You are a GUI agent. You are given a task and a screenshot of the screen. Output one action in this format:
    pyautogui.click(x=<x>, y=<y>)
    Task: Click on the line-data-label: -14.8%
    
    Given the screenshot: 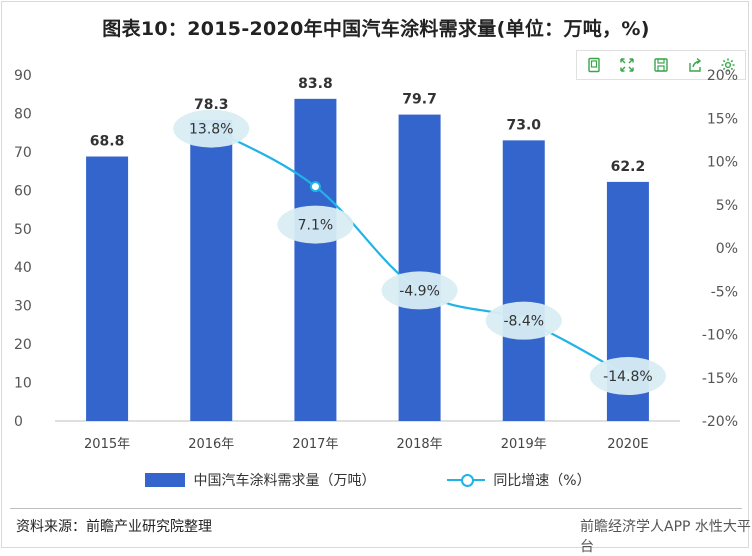 What is the action you would take?
    pyautogui.click(x=628, y=377)
    